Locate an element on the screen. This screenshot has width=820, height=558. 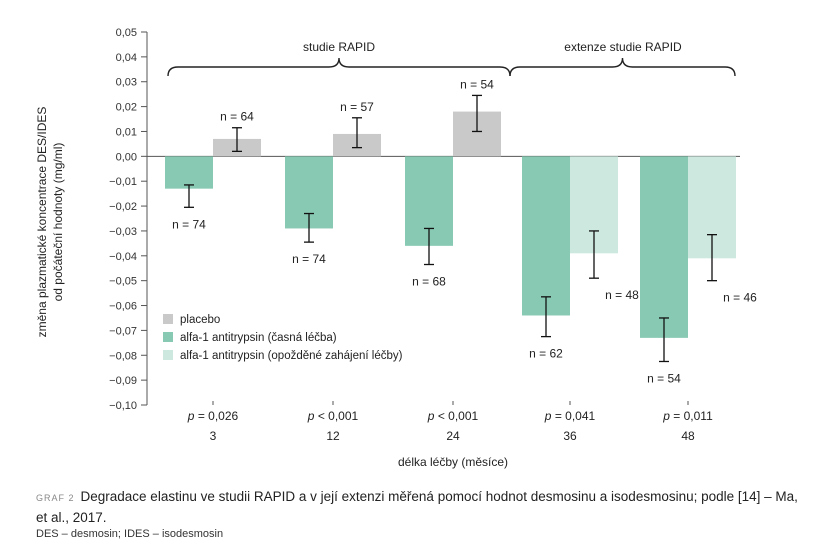
n-label: n = 68 is located at coordinates (429, 282).